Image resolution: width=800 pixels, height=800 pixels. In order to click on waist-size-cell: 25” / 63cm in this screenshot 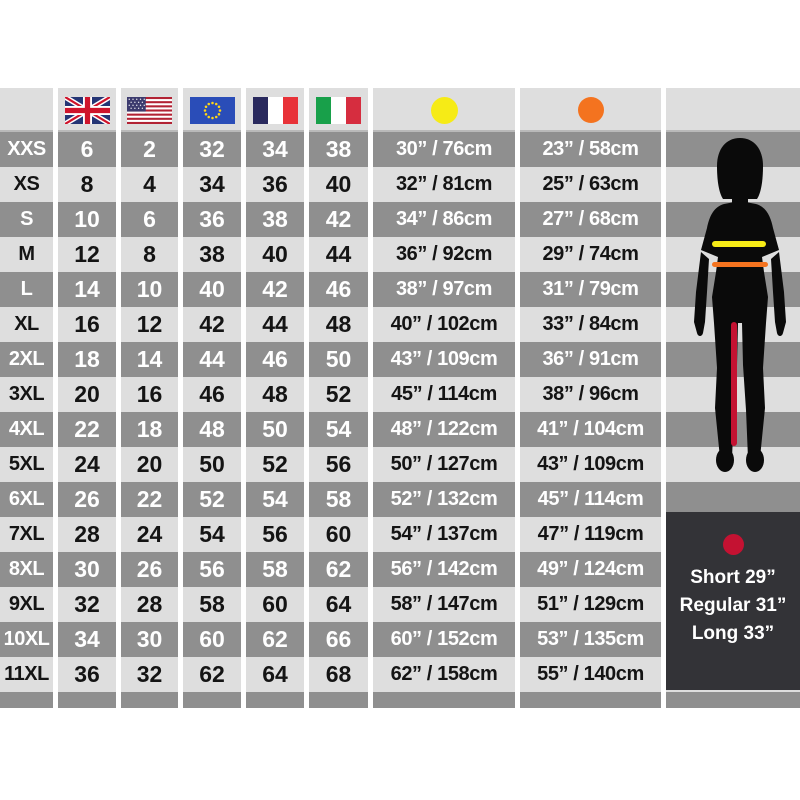, I will do `click(590, 184)`.